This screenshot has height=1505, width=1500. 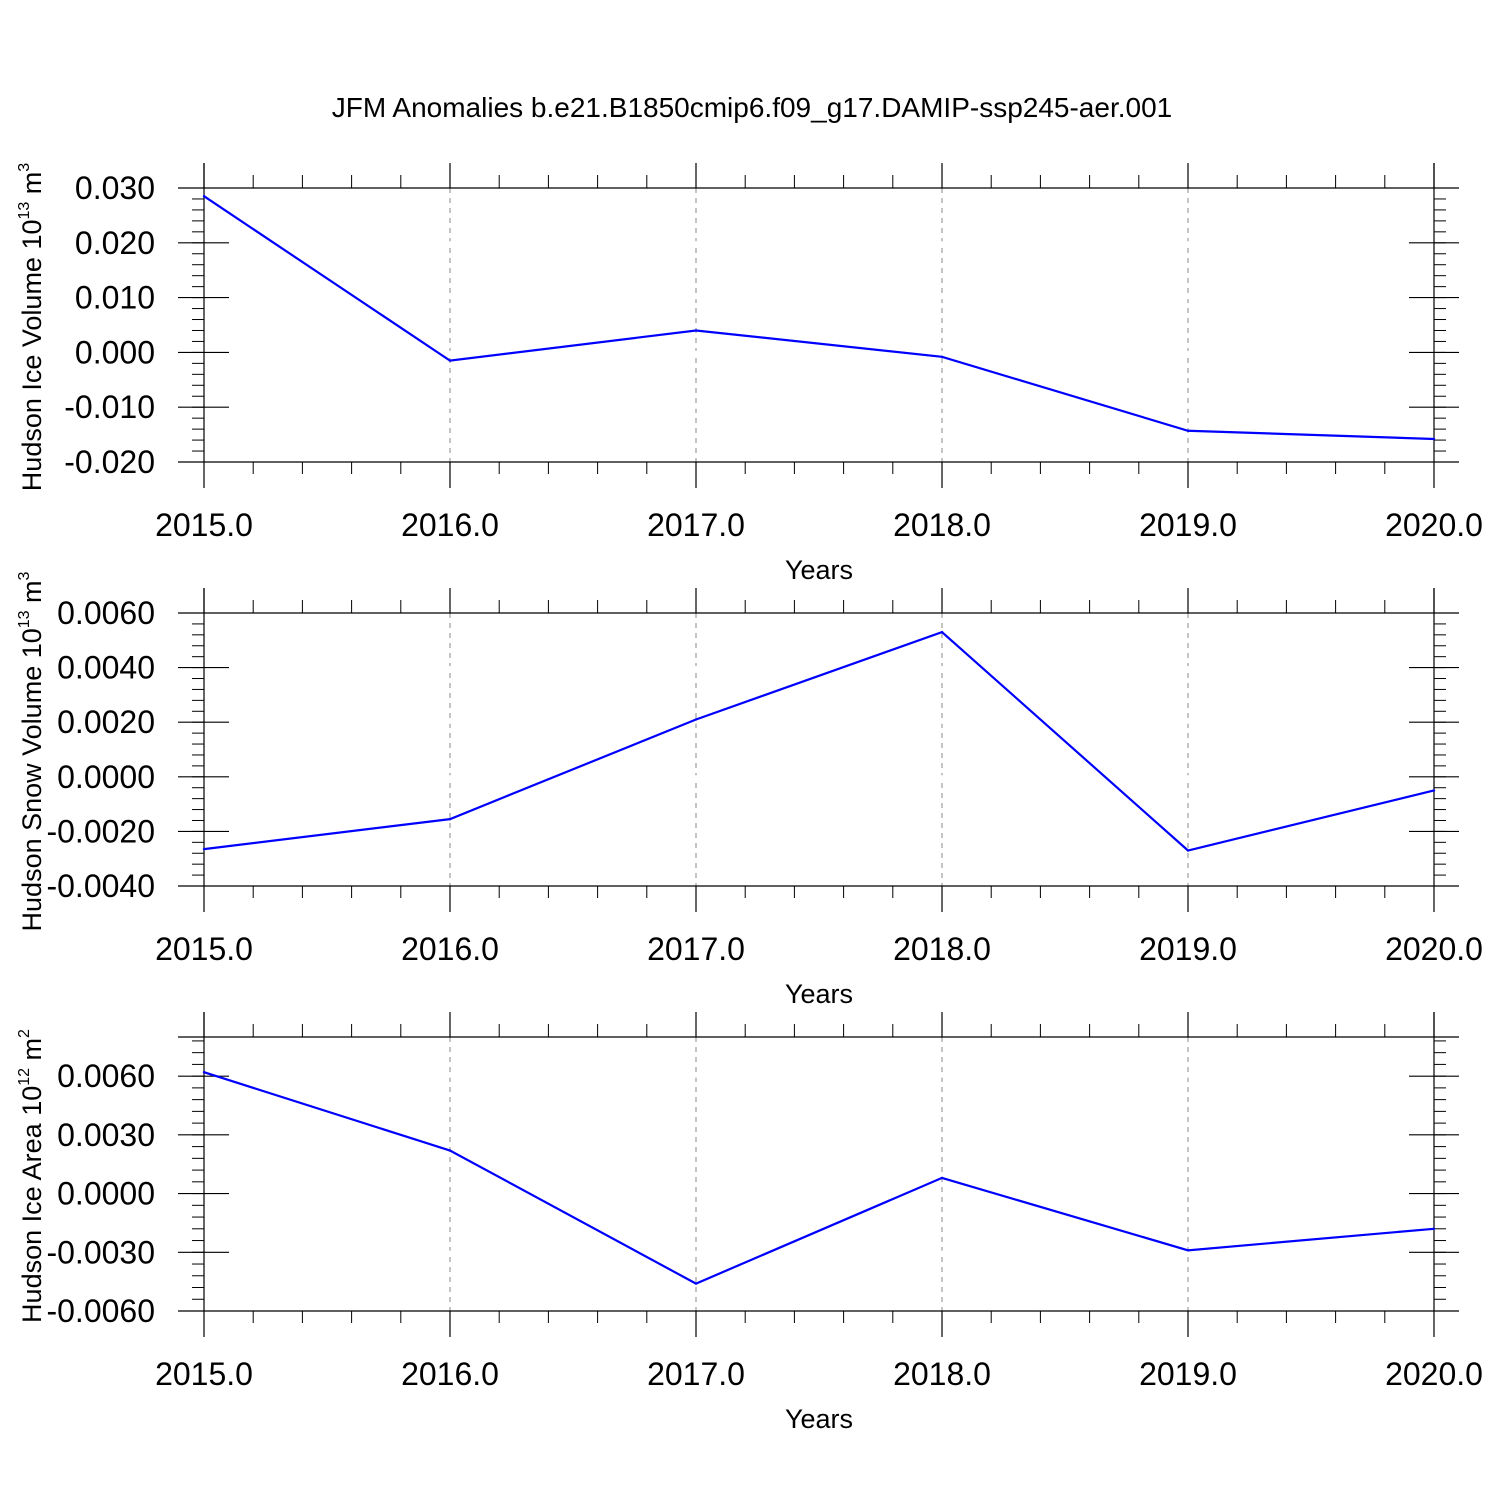 I want to click on y-tick-label: 0.0020, so click(x=106, y=722).